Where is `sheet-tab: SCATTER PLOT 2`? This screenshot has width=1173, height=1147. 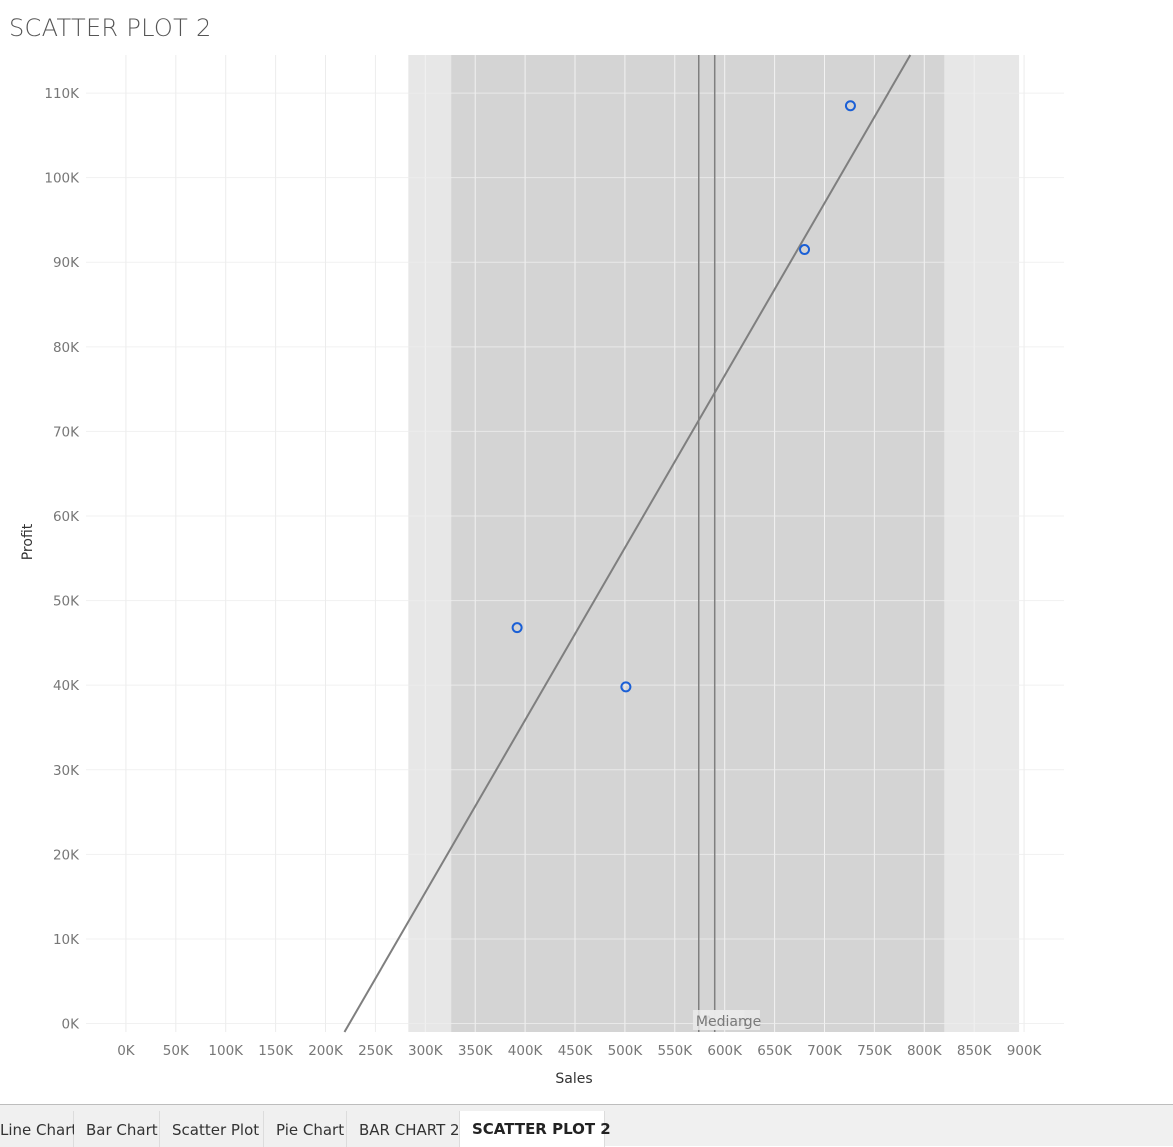
sheet-tab: SCATTER PLOT 2 is located at coordinates (535, 1129).